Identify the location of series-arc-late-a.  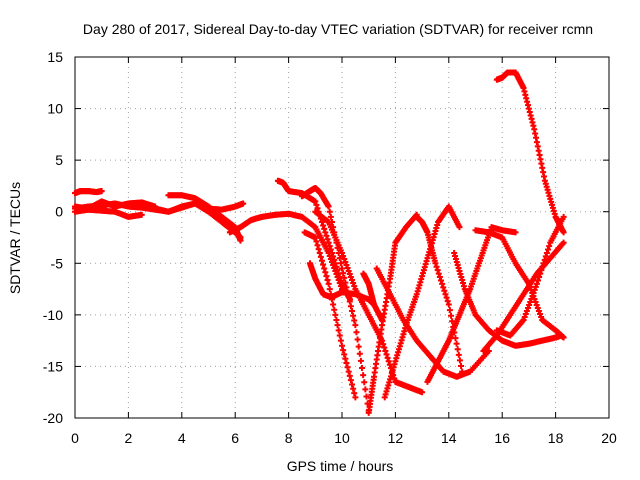
(439, 294).